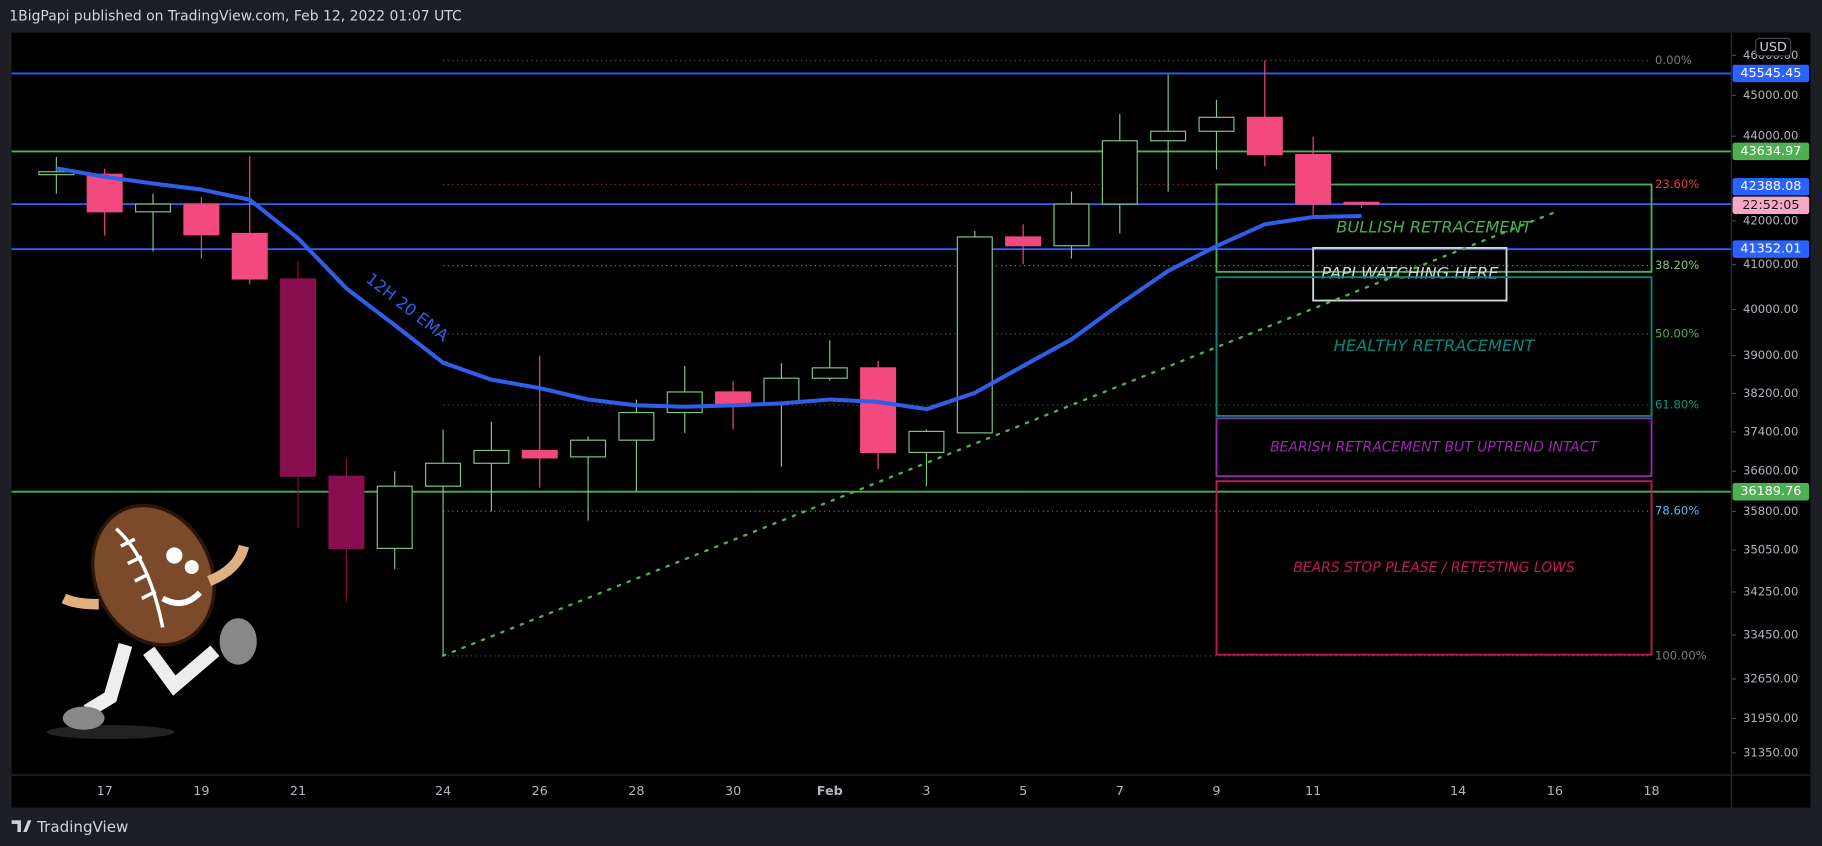 The image size is (1822, 846). Describe the element at coordinates (1770, 511) in the screenshot. I see `y-tick-label: 35800.00` at that location.